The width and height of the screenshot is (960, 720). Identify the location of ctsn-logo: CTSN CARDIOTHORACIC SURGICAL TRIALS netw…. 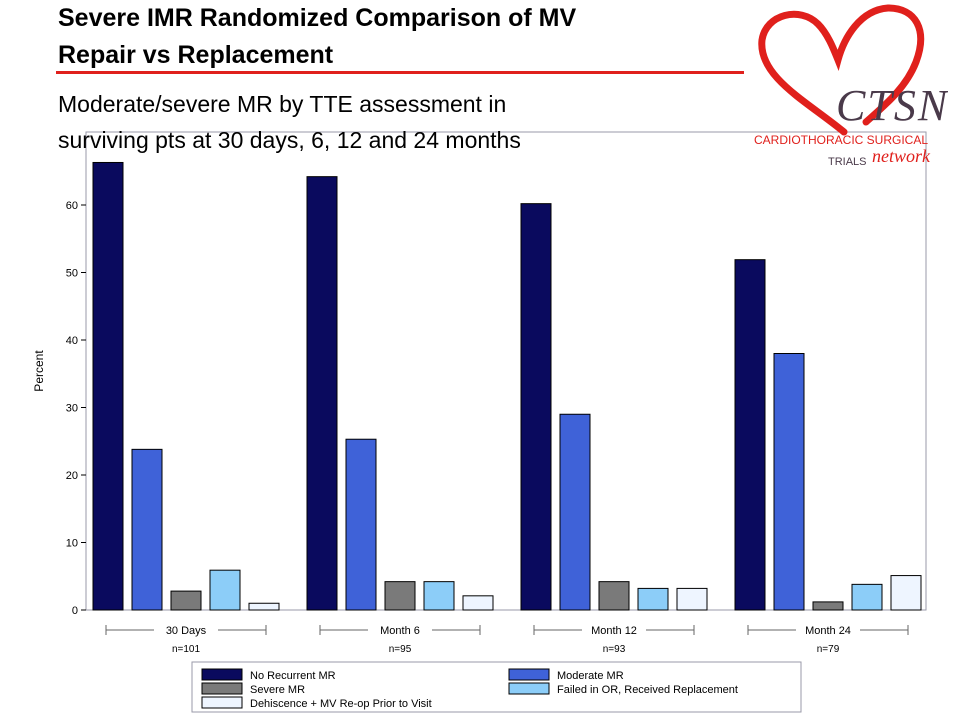
(851, 86).